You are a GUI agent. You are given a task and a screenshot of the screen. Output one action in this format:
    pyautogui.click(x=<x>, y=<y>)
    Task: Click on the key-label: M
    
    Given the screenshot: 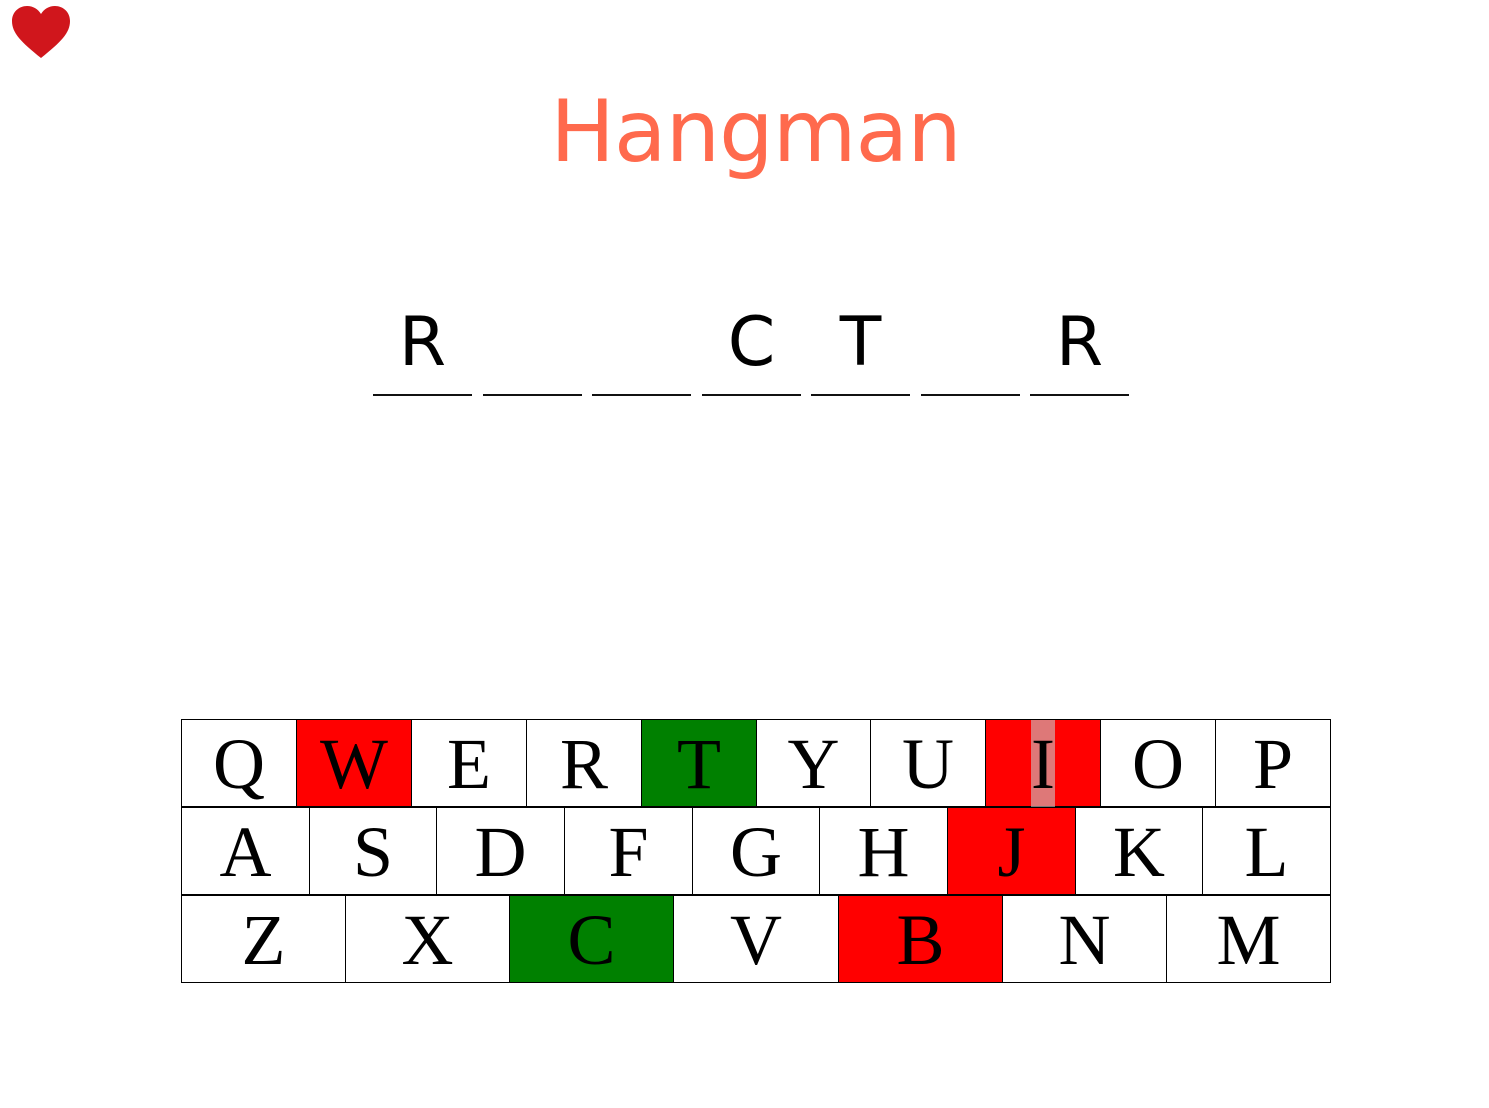 What is the action you would take?
    pyautogui.click(x=1248, y=940)
    